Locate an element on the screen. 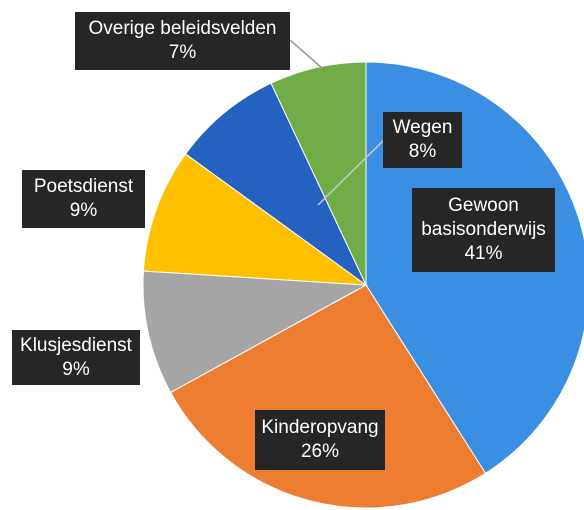  data-label: Wegen 8% is located at coordinates (422, 140).